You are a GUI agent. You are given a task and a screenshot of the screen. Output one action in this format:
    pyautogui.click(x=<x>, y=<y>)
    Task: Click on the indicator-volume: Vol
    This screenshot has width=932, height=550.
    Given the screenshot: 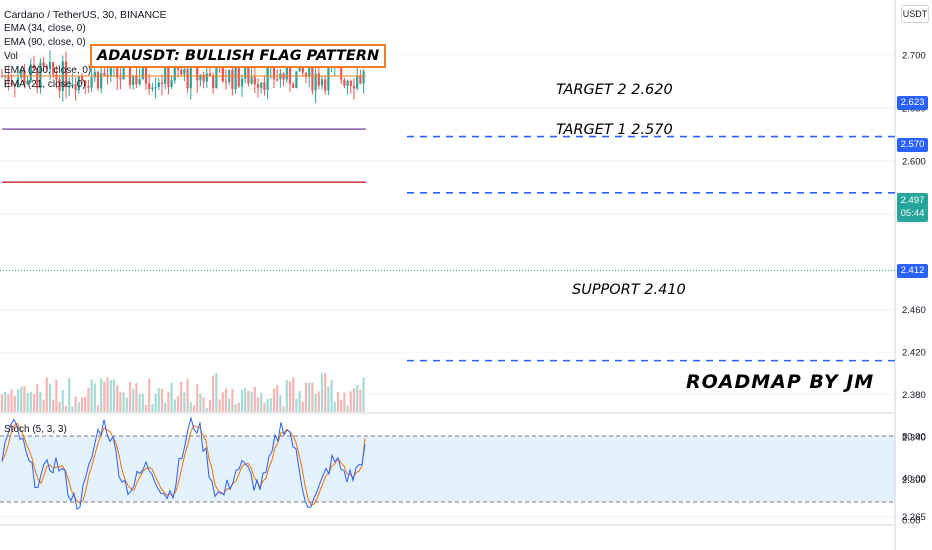 What is the action you would take?
    pyautogui.click(x=11, y=56)
    